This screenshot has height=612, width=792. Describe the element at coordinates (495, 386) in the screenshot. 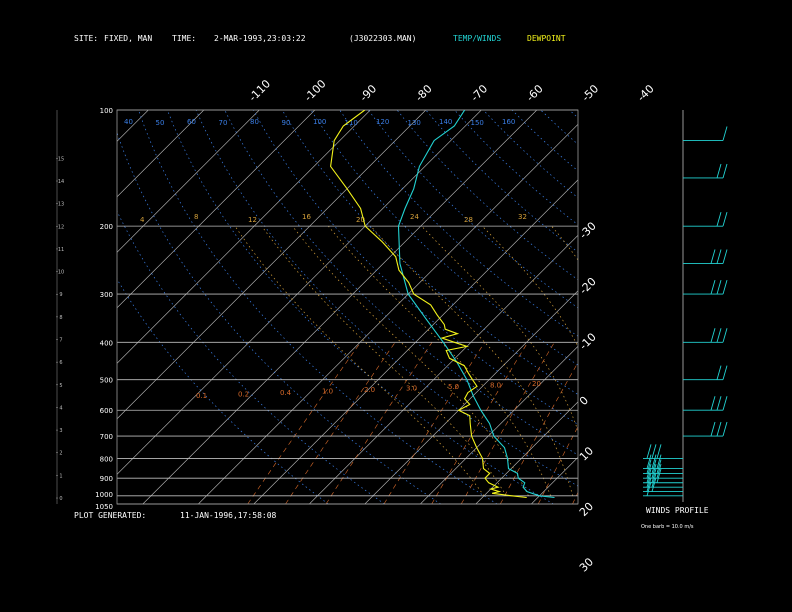

I see `mixing-ratio-label: 8.0` at that location.